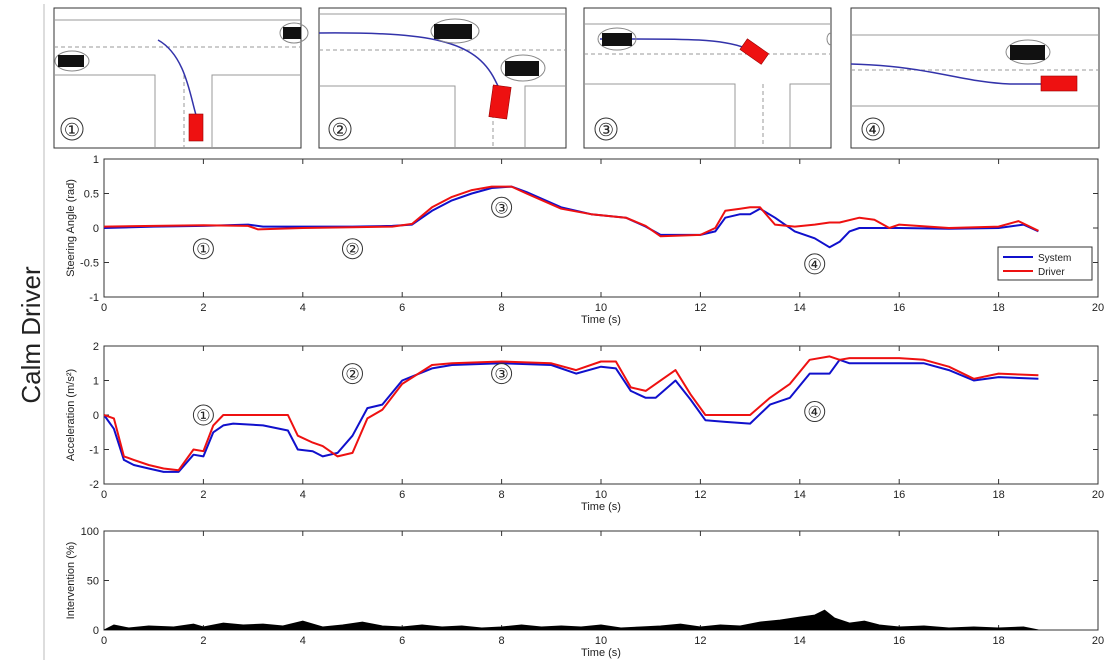  I want to click on panel-label-4: ④, so click(873, 130).